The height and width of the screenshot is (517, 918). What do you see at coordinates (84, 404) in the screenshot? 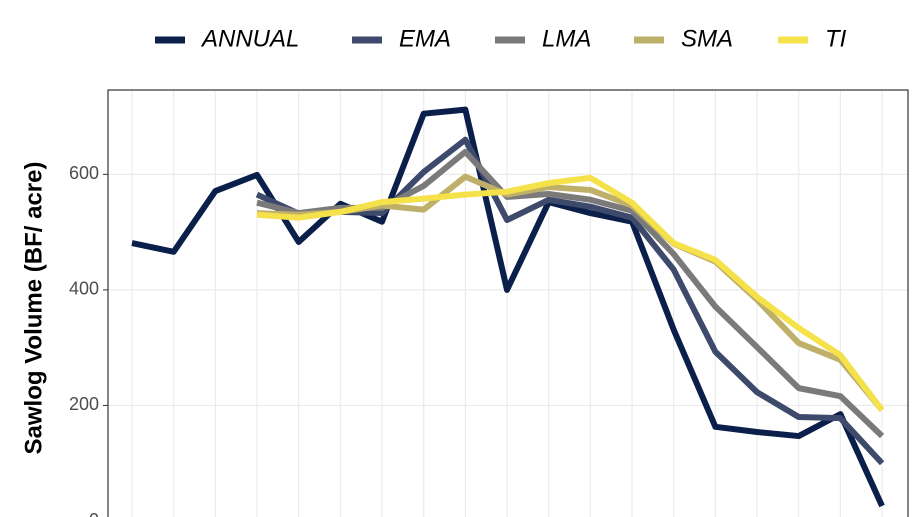
I see `y-tick-label: 200` at bounding box center [84, 404].